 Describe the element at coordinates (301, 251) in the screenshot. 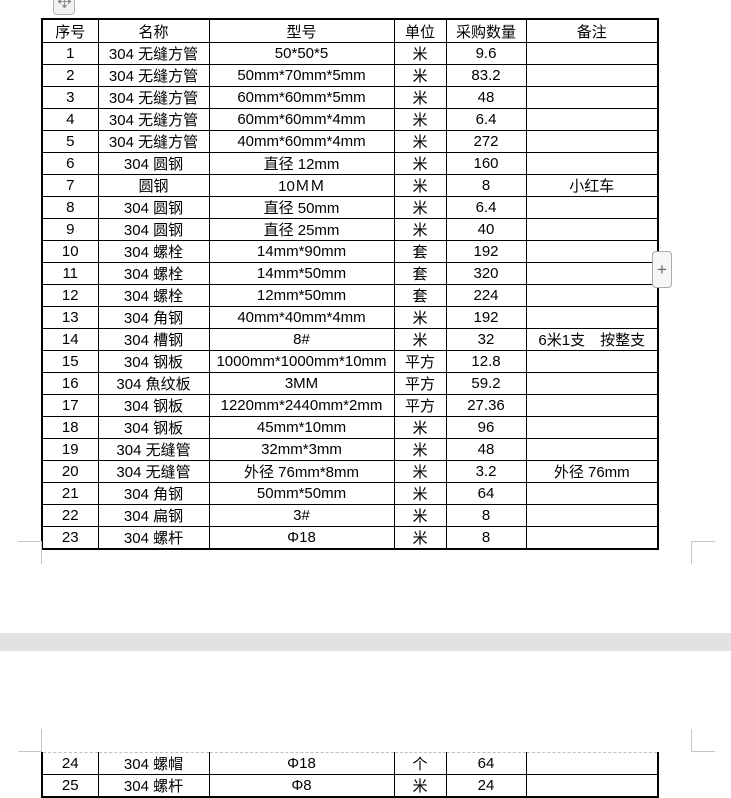

I see `table-cell: 14mm*90mm` at that location.